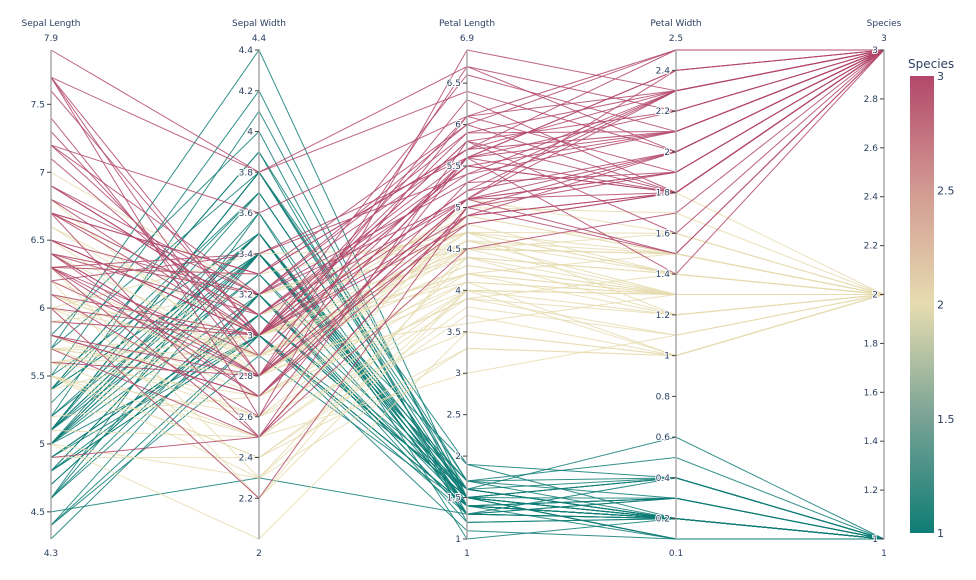 This screenshot has width=976, height=580. I want to click on axis-tick-label: 0.6, so click(663, 438).